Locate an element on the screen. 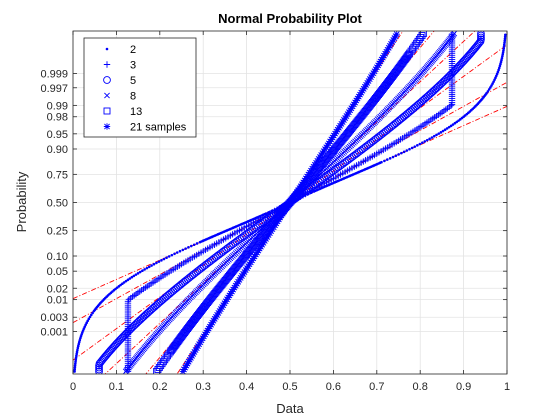 Image resolution: width=560 pixels, height=420 pixels. legend-label: 8 is located at coordinates (133, 97).